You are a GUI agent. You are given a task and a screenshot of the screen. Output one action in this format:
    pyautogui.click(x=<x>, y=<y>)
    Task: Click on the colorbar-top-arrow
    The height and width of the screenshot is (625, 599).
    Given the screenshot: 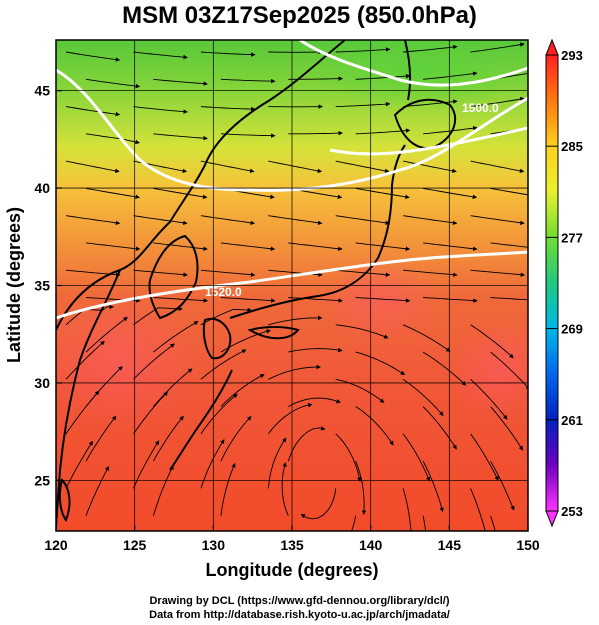 What is the action you would take?
    pyautogui.click(x=552, y=47)
    